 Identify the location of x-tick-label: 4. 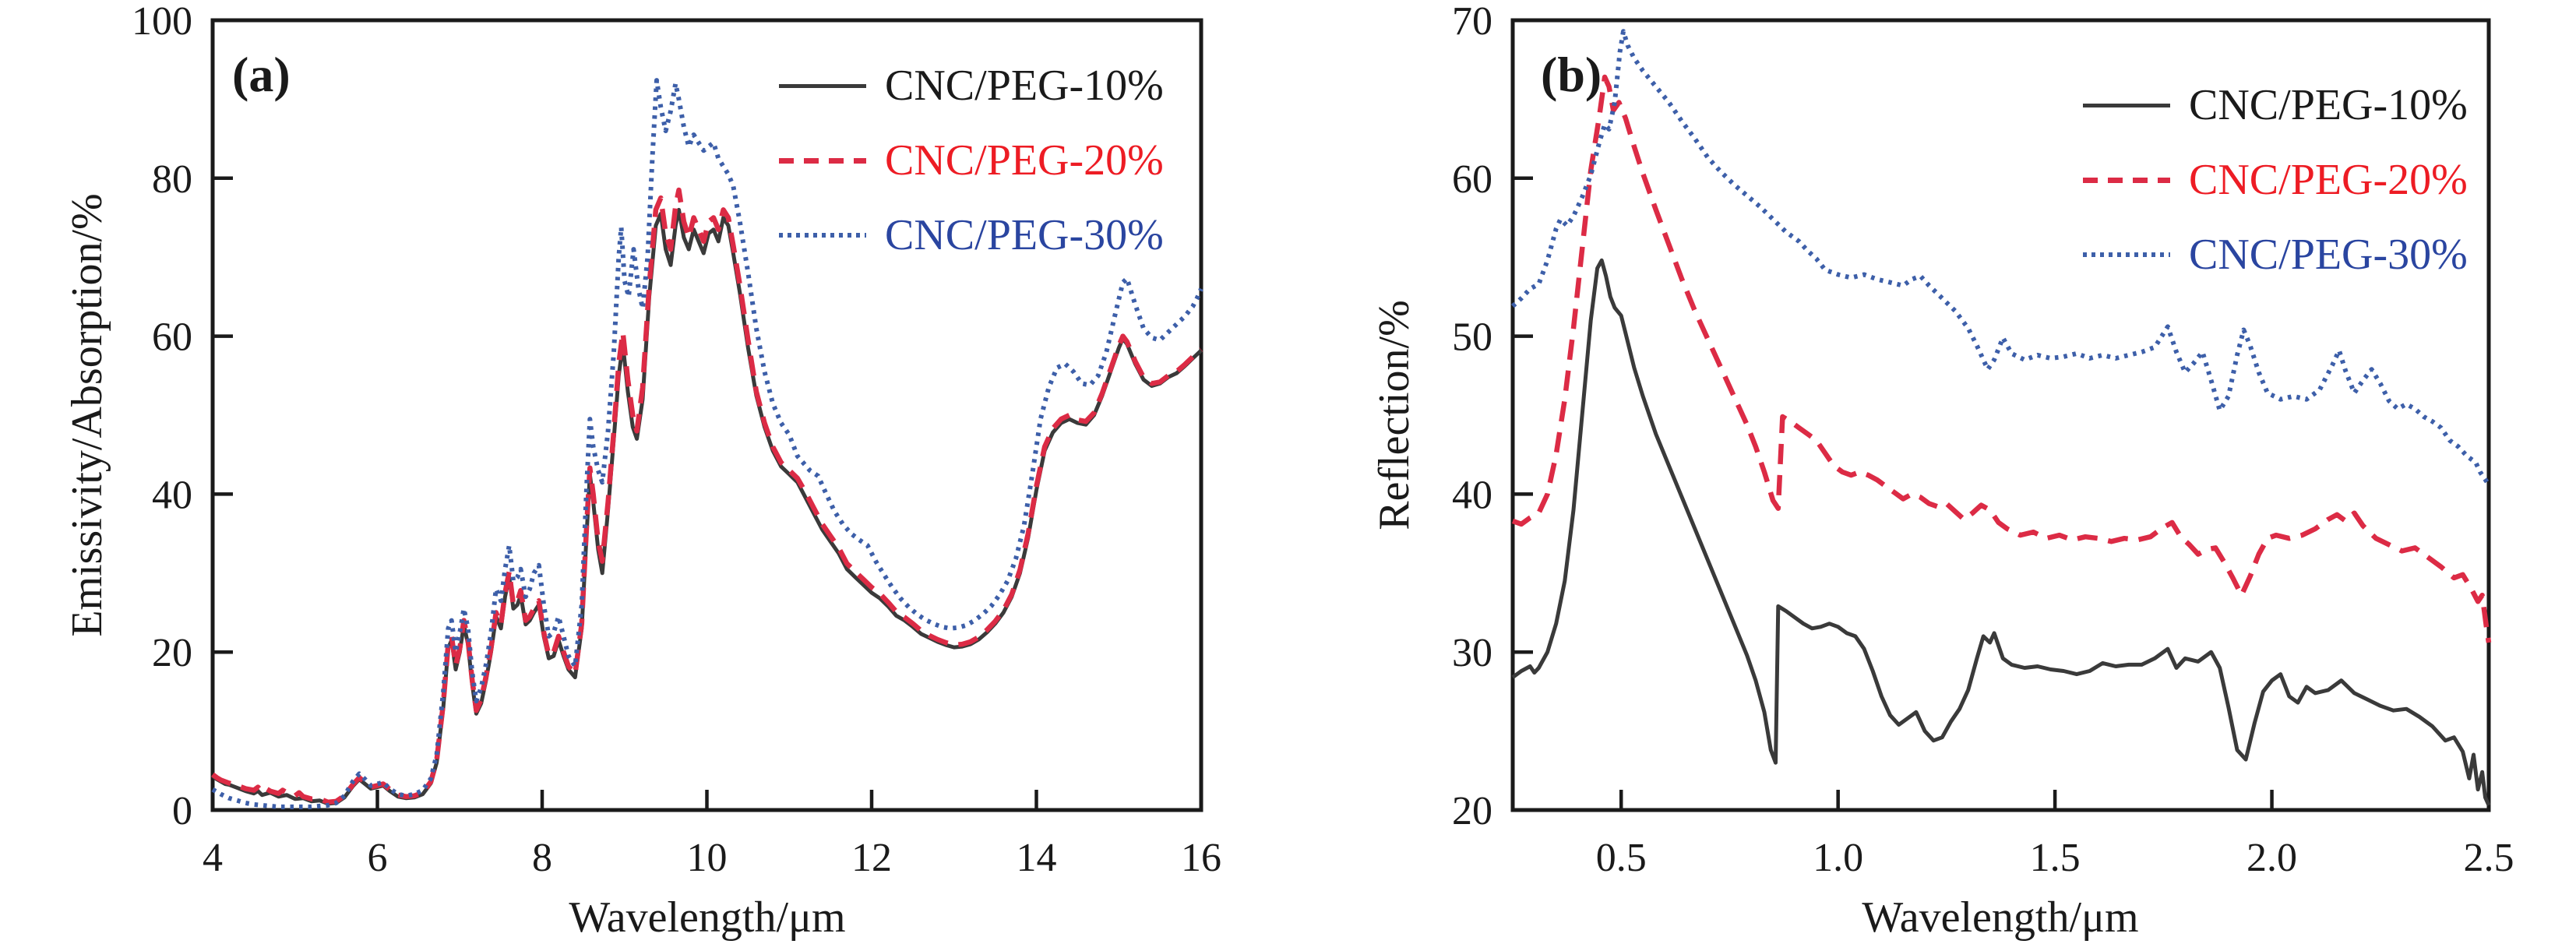
(213, 858).